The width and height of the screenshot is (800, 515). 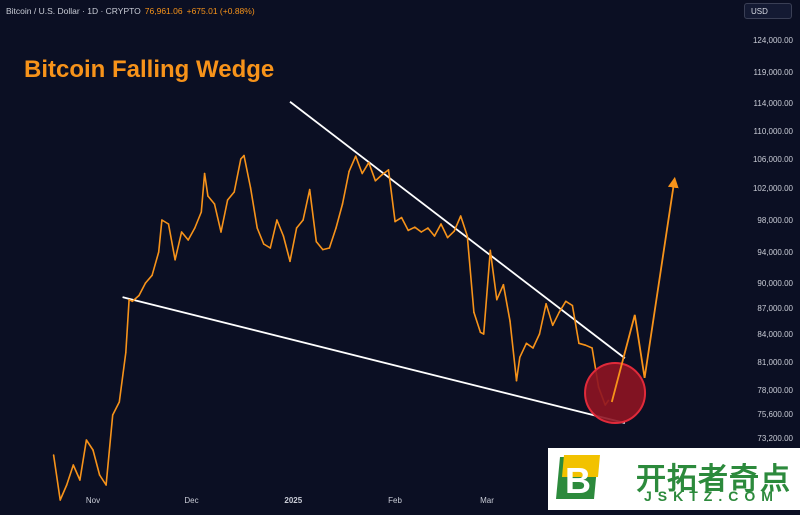 What do you see at coordinates (774, 131) in the screenshot?
I see `y-tick-label: 110,000.00` at bounding box center [774, 131].